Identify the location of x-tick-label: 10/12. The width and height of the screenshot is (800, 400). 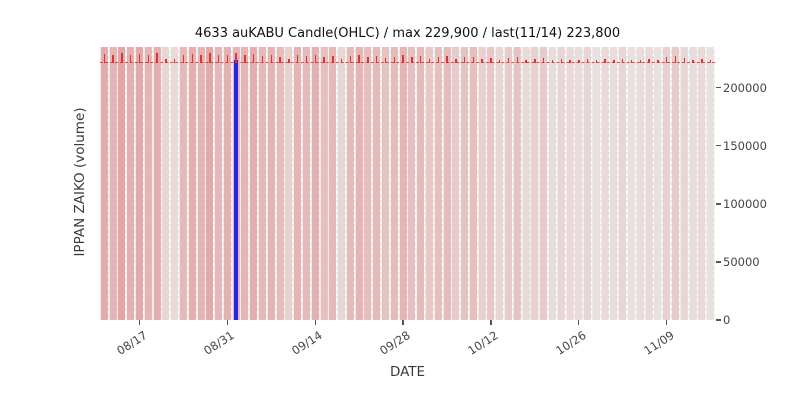
(483, 343).